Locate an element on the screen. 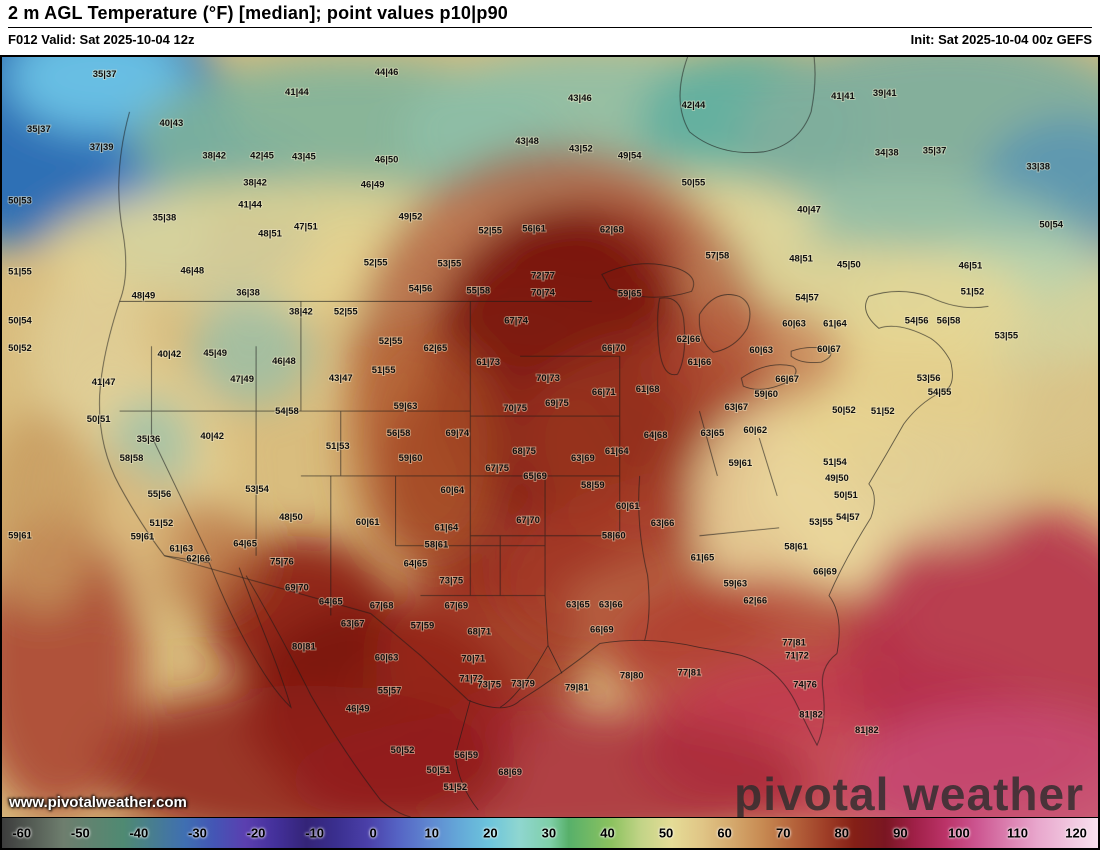 This screenshot has height=850, width=1100. point-value-label: 33|38 is located at coordinates (1038, 167).